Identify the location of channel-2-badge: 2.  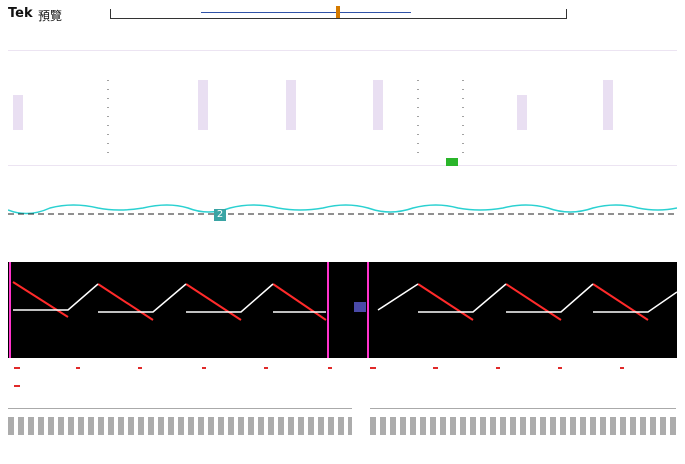
(220, 215).